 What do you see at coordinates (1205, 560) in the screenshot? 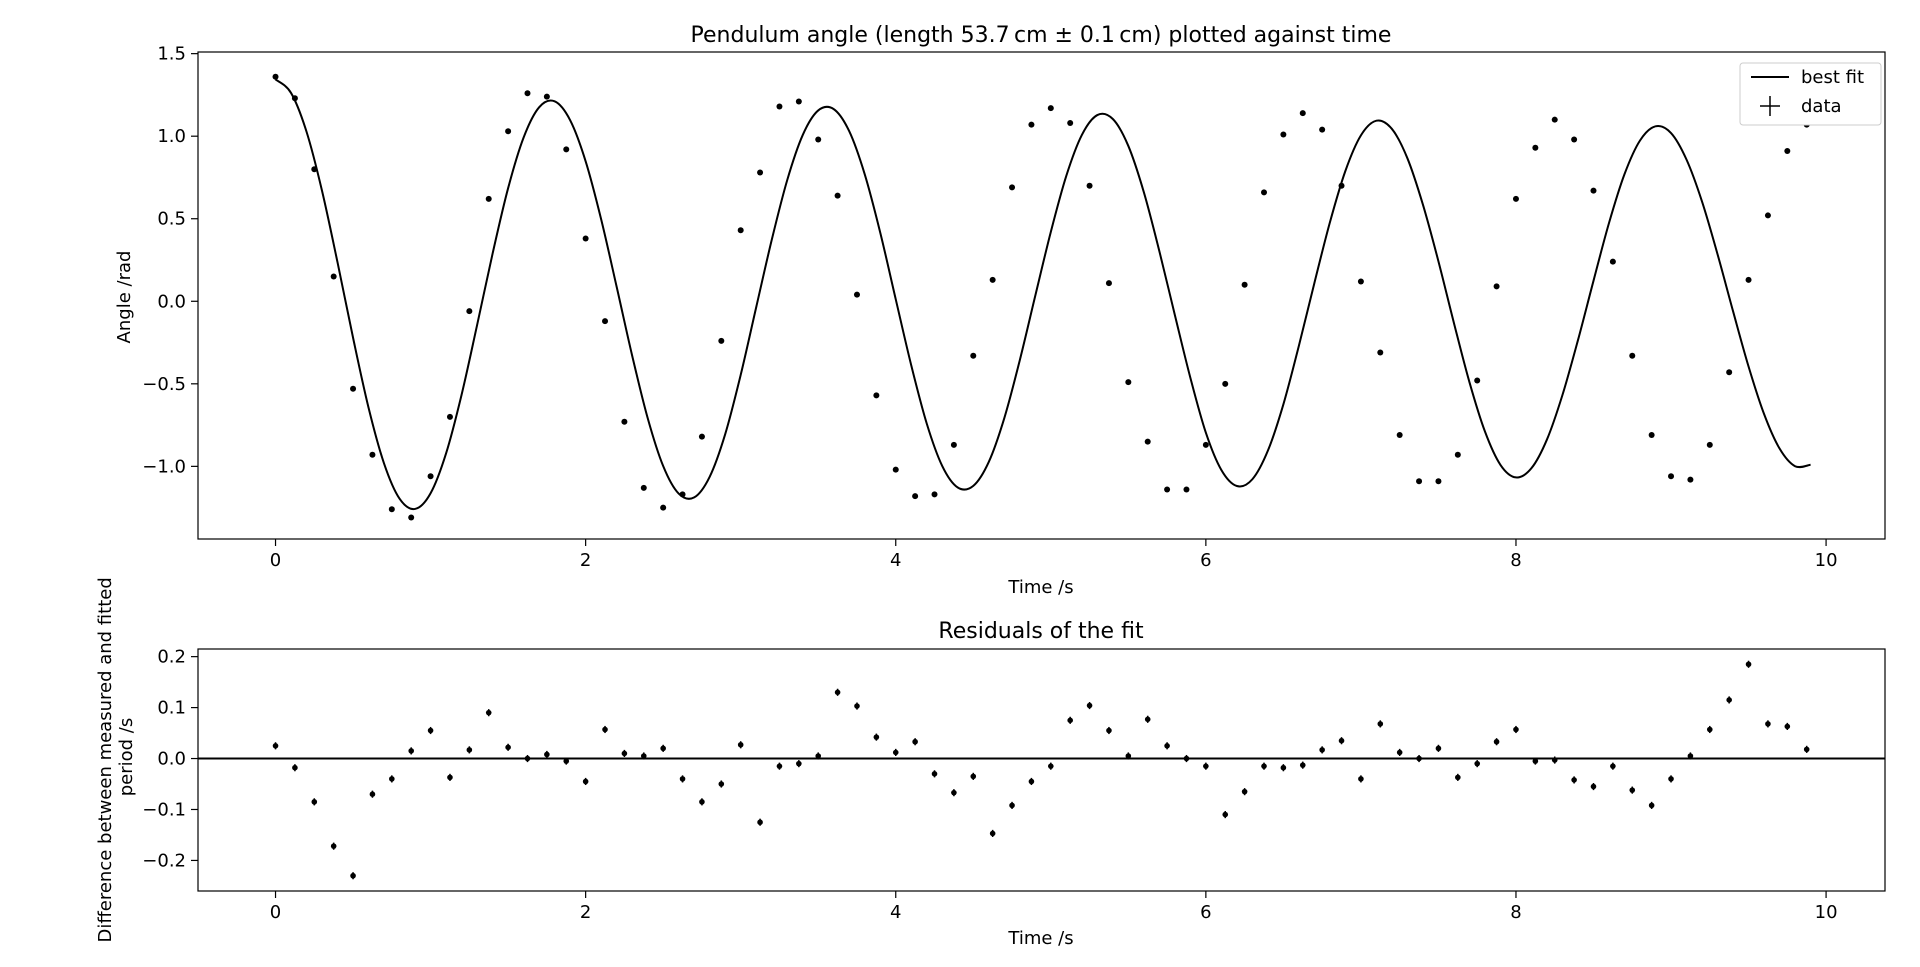
I see `angle-chart-x-tick-label: 6` at bounding box center [1205, 560].